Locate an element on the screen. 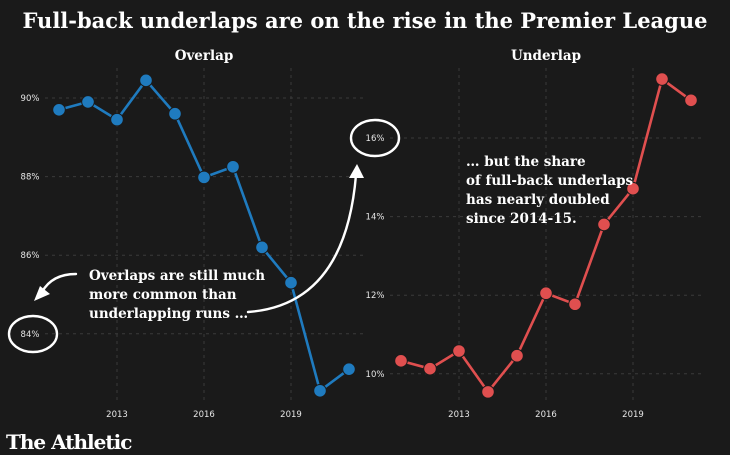 Image resolution: width=730 pixels, height=455 pixels. overlap-xtick-label: 2019 is located at coordinates (291, 415).